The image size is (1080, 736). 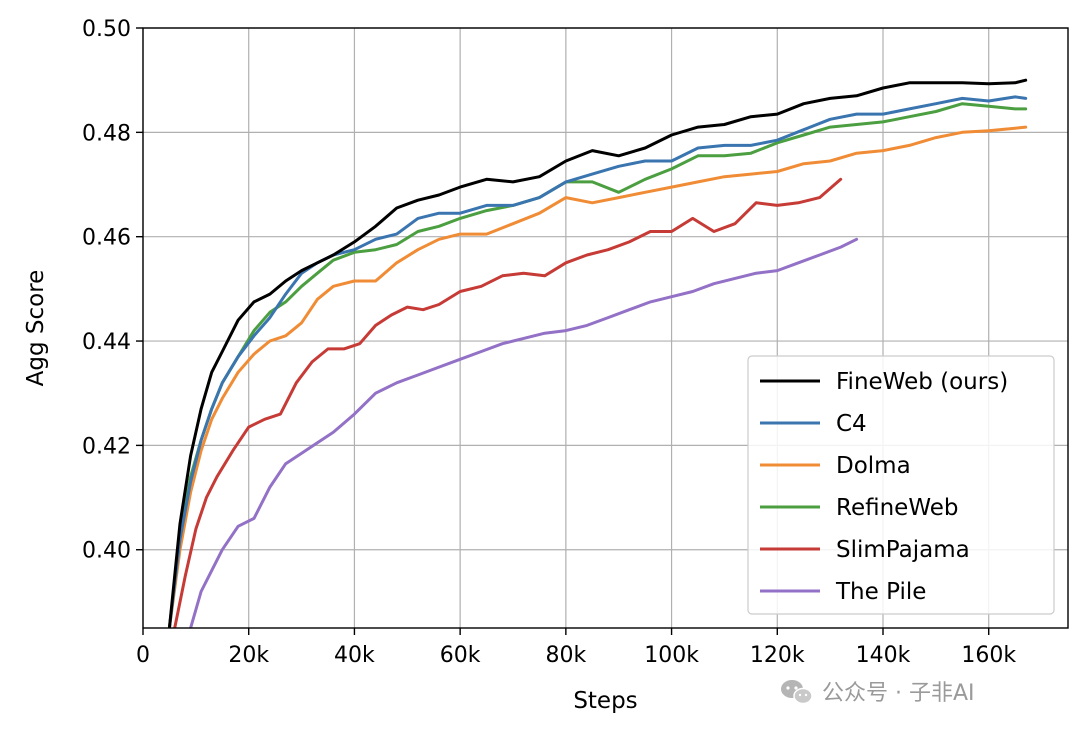 I want to click on x-axis: 0 20k 40k 60k 80k 100k 120k 140k 160k, so click(x=576, y=648).